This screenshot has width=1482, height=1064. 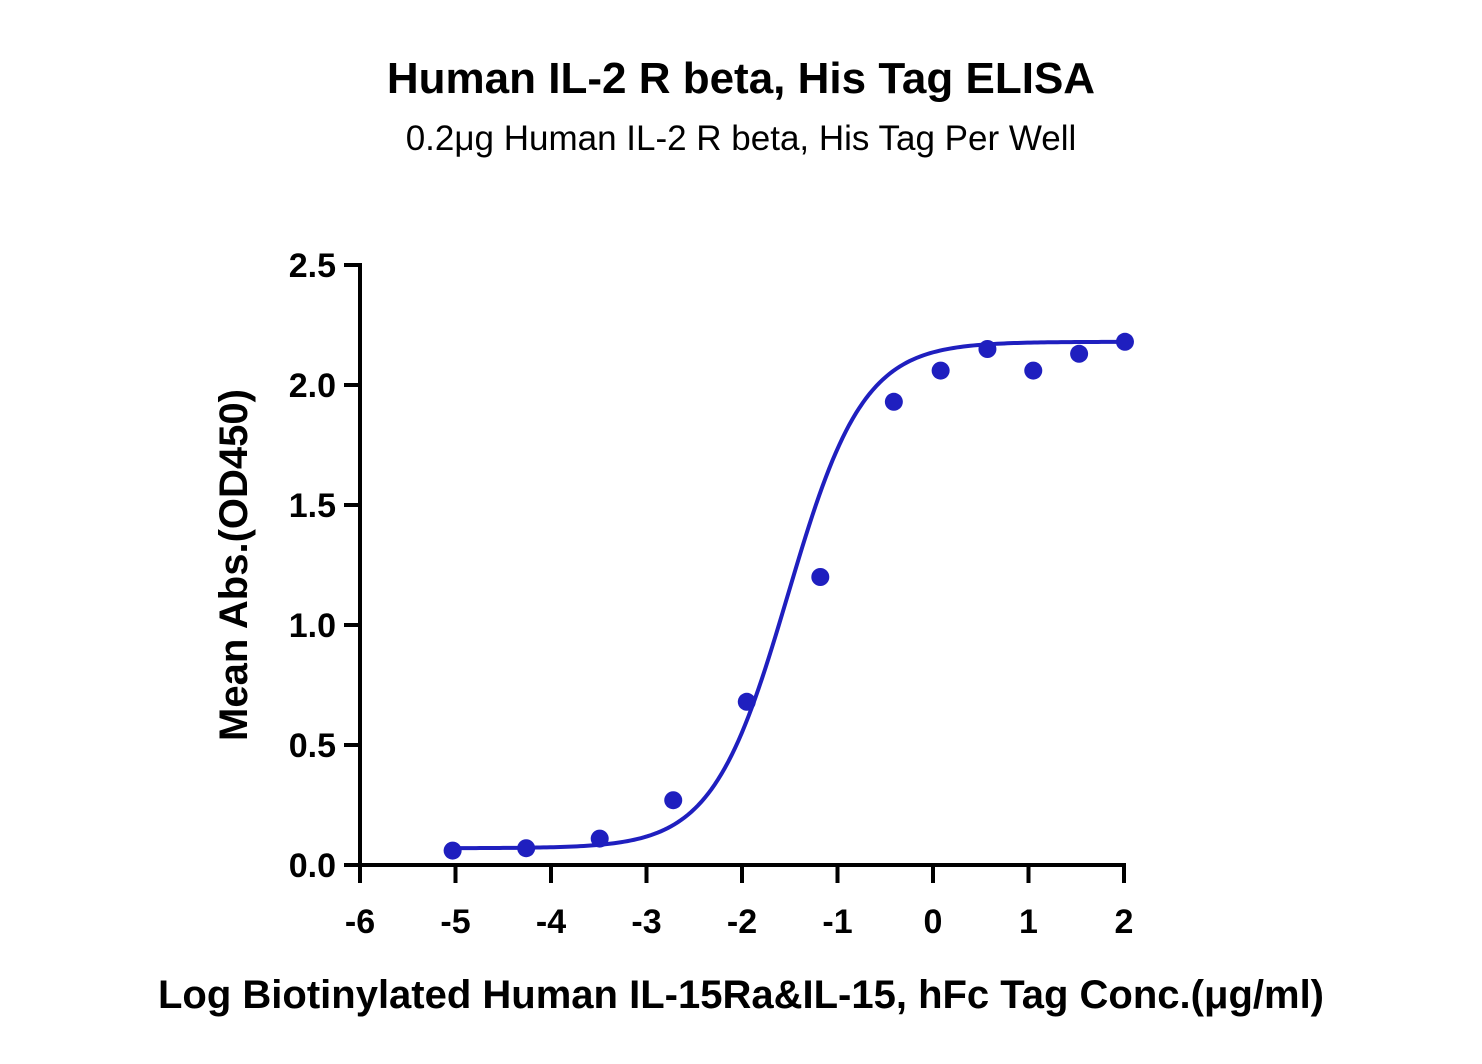 I want to click on x-tick-label: -6, so click(x=360, y=922).